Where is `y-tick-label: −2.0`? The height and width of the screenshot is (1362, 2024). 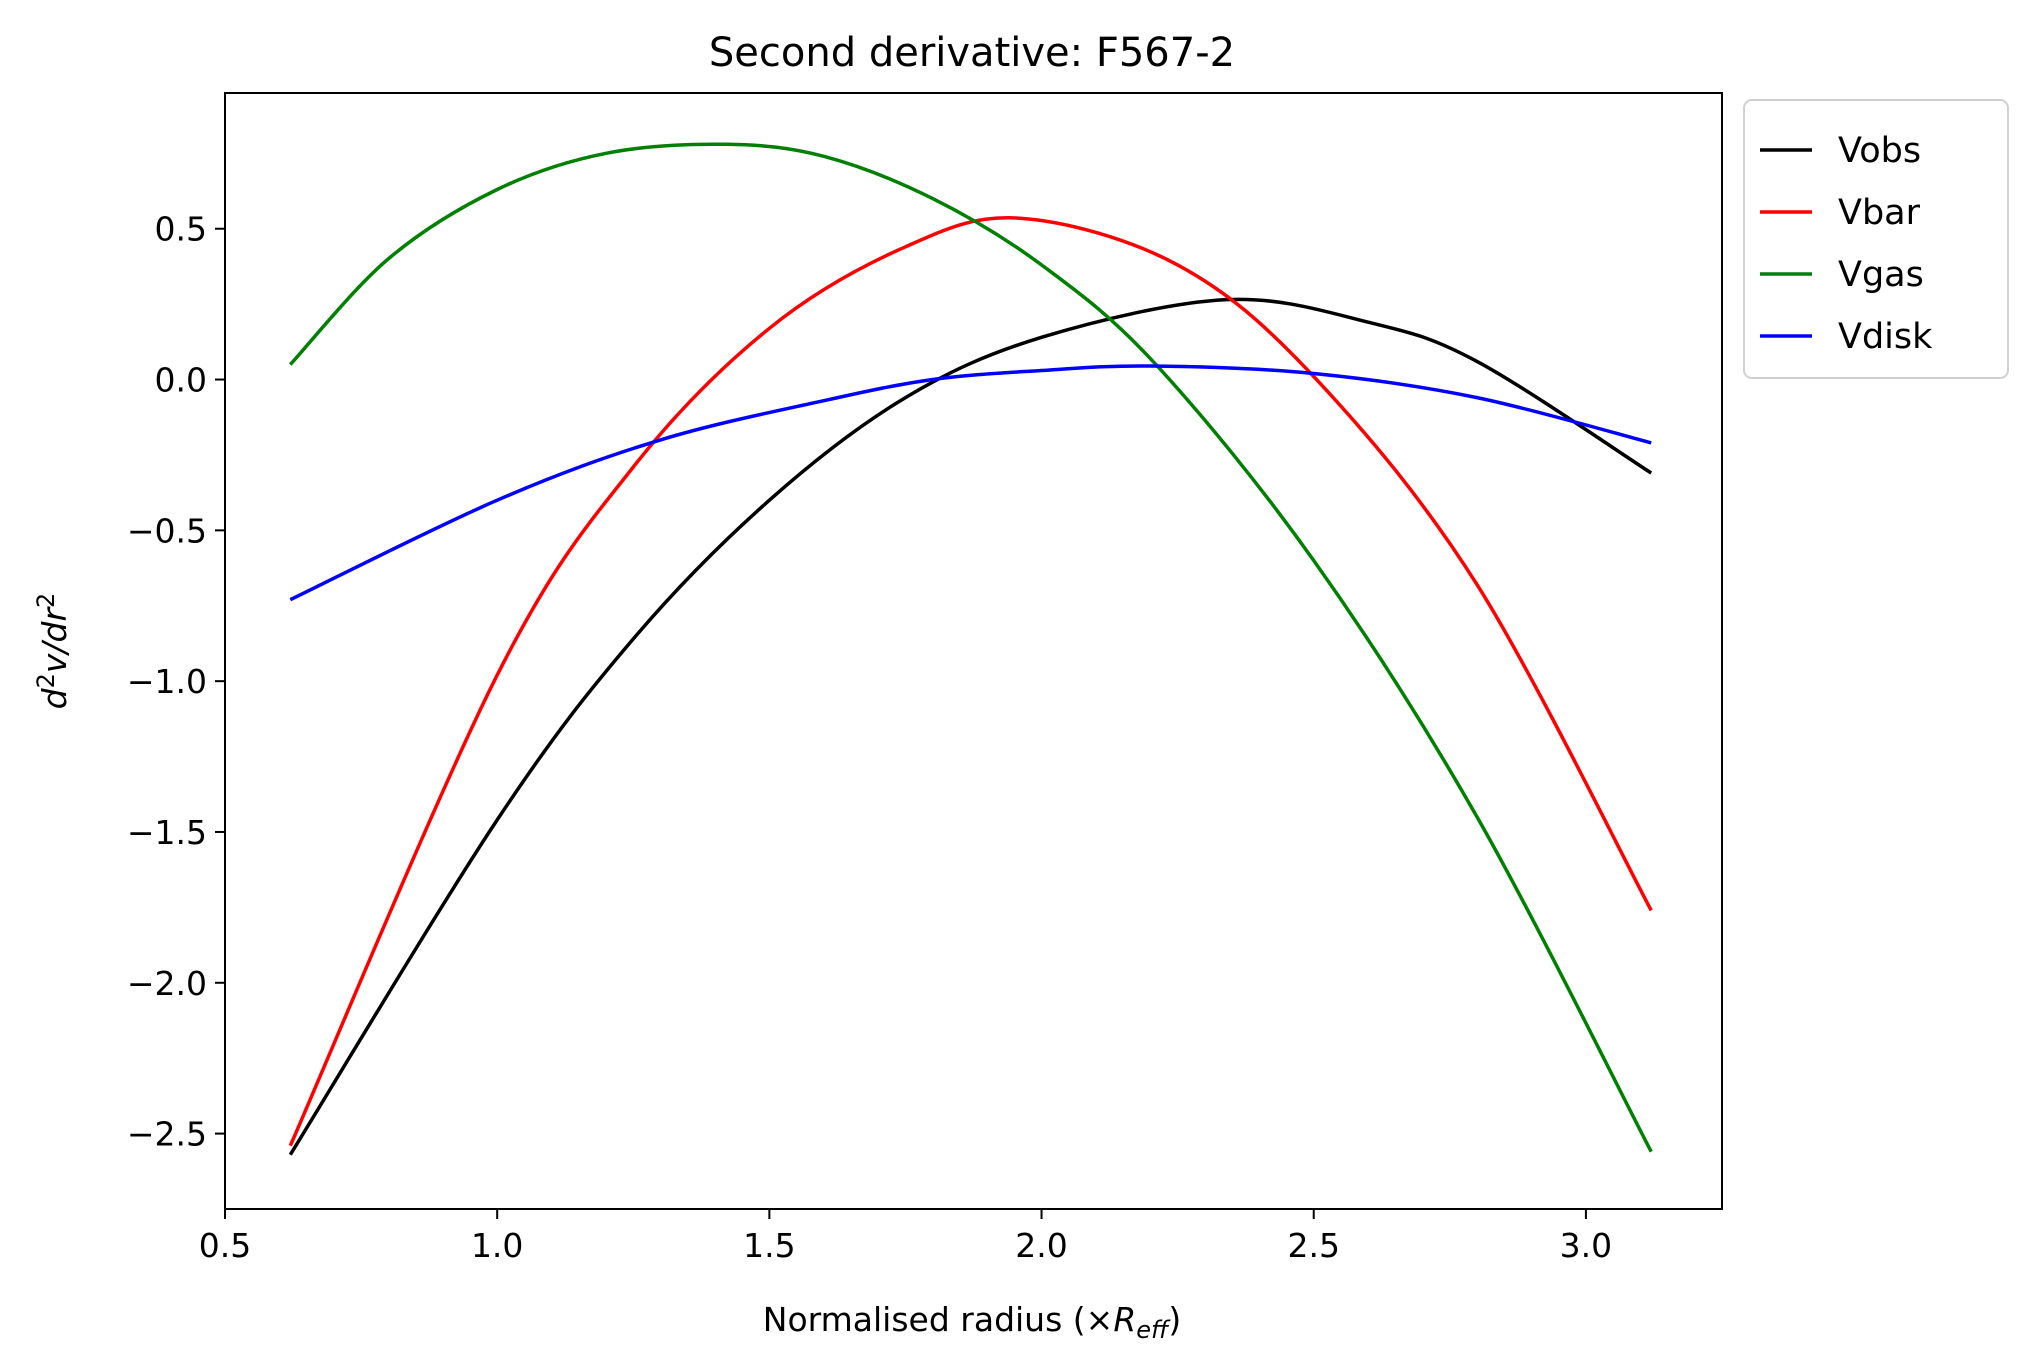
y-tick-label: −2.0 is located at coordinates (167, 983).